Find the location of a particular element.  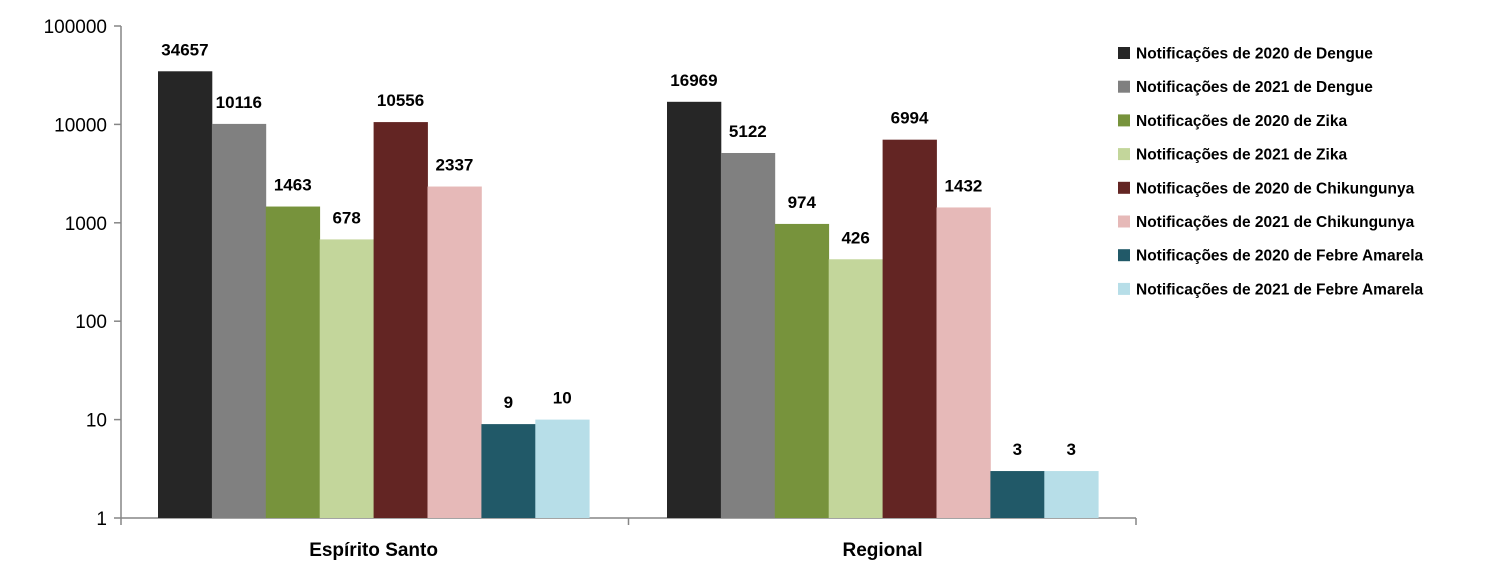

legend-label: Notificações de 2021 de Chikungunya is located at coordinates (1275, 222).